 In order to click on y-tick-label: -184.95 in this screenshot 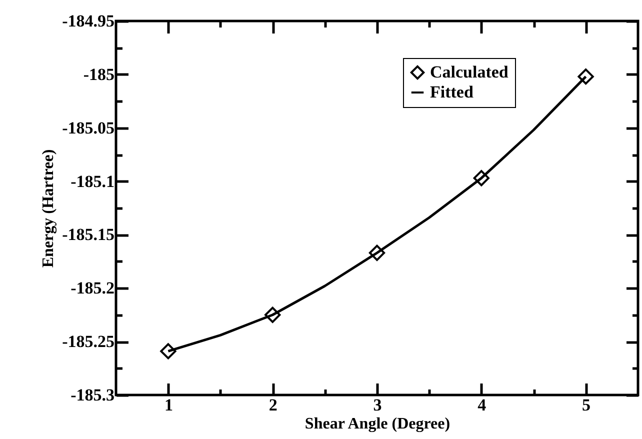, I will do `click(88, 21)`.